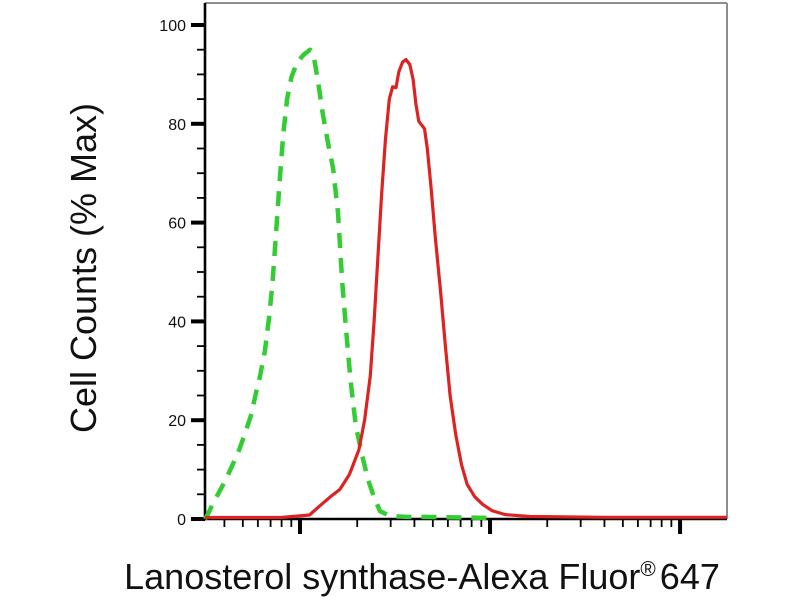 Image resolution: width=800 pixels, height=600 pixels. What do you see at coordinates (382, 576) in the screenshot?
I see `x-axis-label-main: Lanosterol synthase-Alexa Fluor` at bounding box center [382, 576].